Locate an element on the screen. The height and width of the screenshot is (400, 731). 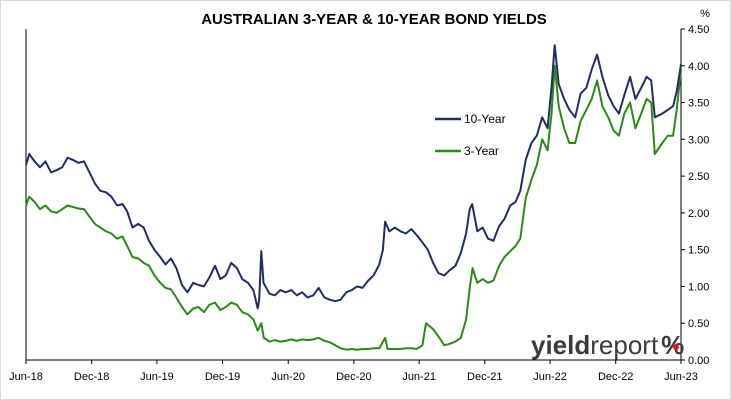
logo-percent-symbol: % is located at coordinates (672, 345).